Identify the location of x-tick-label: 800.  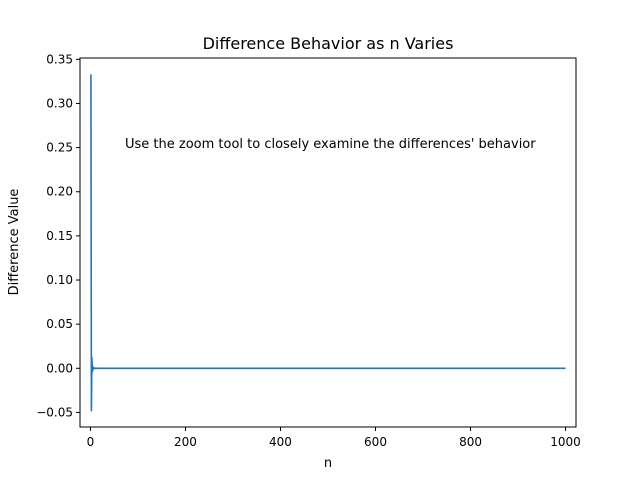
(470, 442).